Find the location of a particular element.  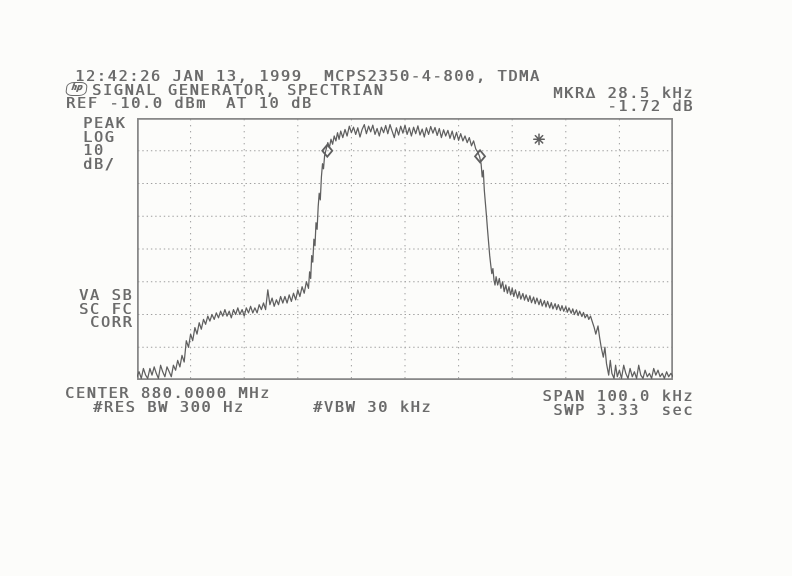

sweep-time-label: SWP 3.33 sec is located at coordinates (623, 409).